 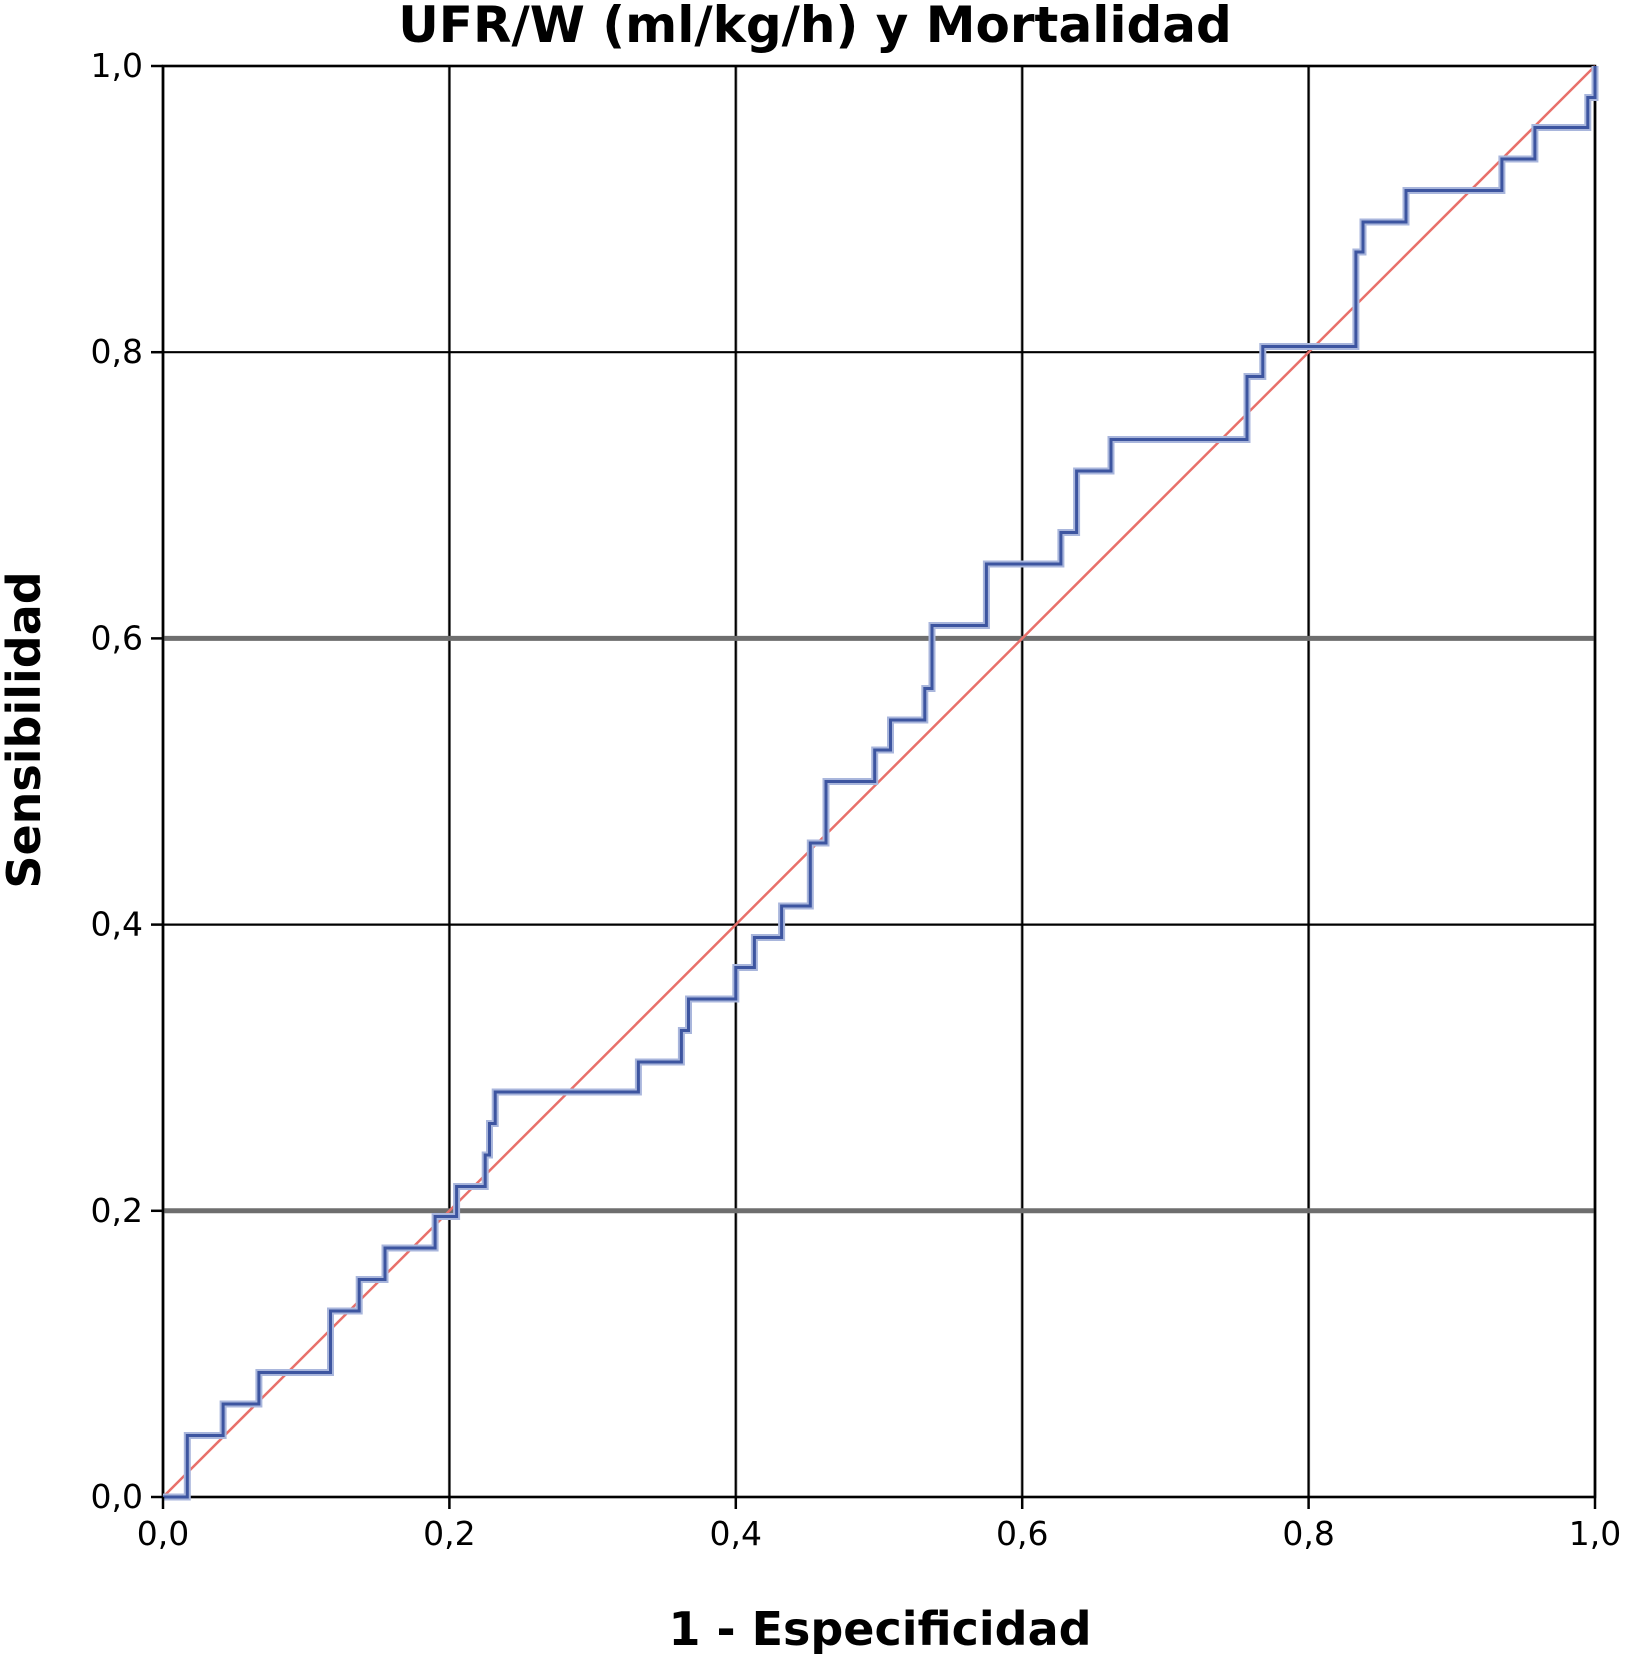 I want to click on y-tick-label: 0,0, so click(x=117, y=1496).